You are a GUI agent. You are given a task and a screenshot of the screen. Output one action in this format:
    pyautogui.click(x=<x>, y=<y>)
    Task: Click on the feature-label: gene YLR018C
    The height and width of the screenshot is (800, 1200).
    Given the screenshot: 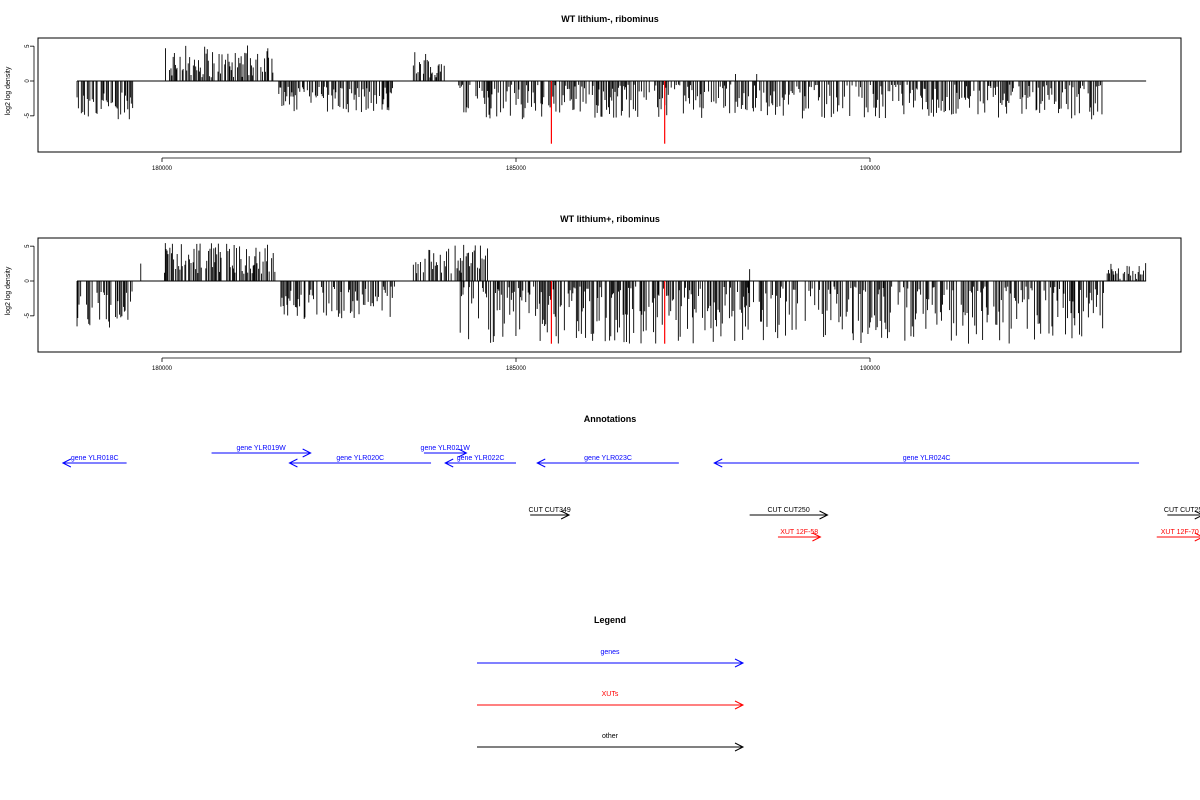 What is the action you would take?
    pyautogui.click(x=95, y=458)
    